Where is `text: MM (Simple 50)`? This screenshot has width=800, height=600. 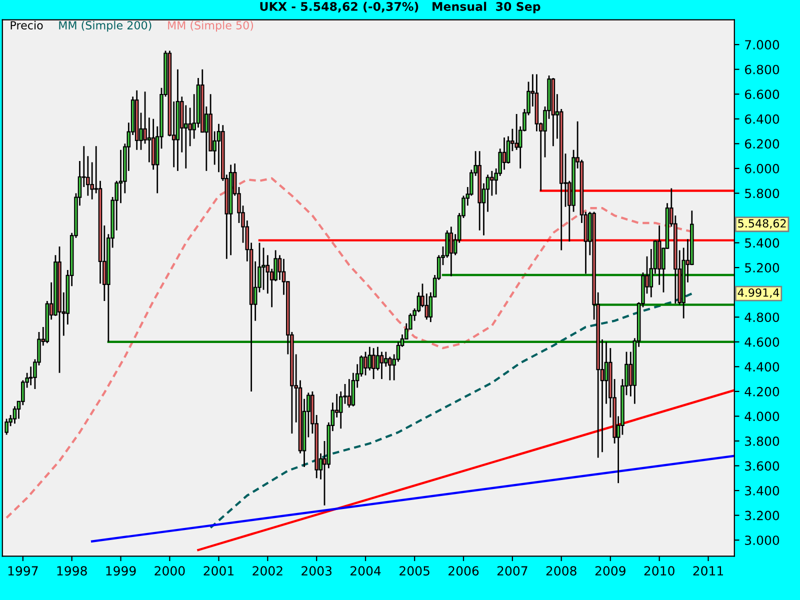
text: MM (Simple 50) is located at coordinates (211, 26).